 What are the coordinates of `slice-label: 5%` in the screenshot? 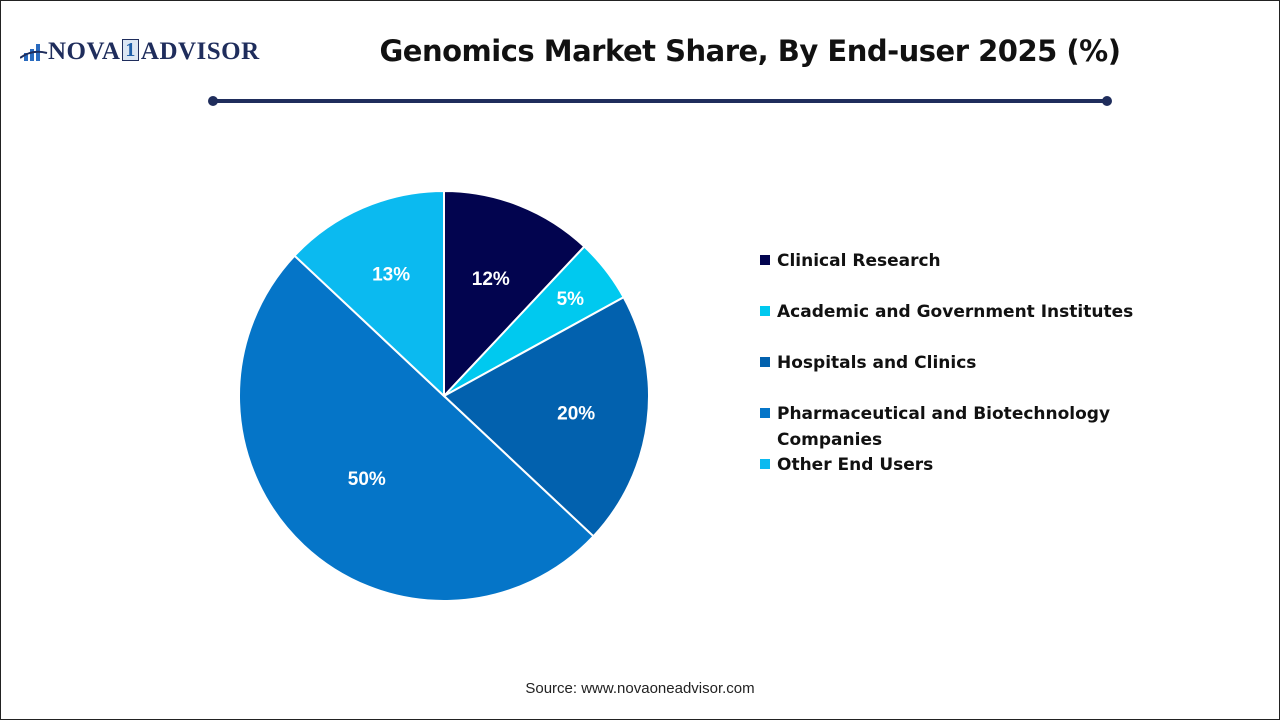 It's located at (571, 299).